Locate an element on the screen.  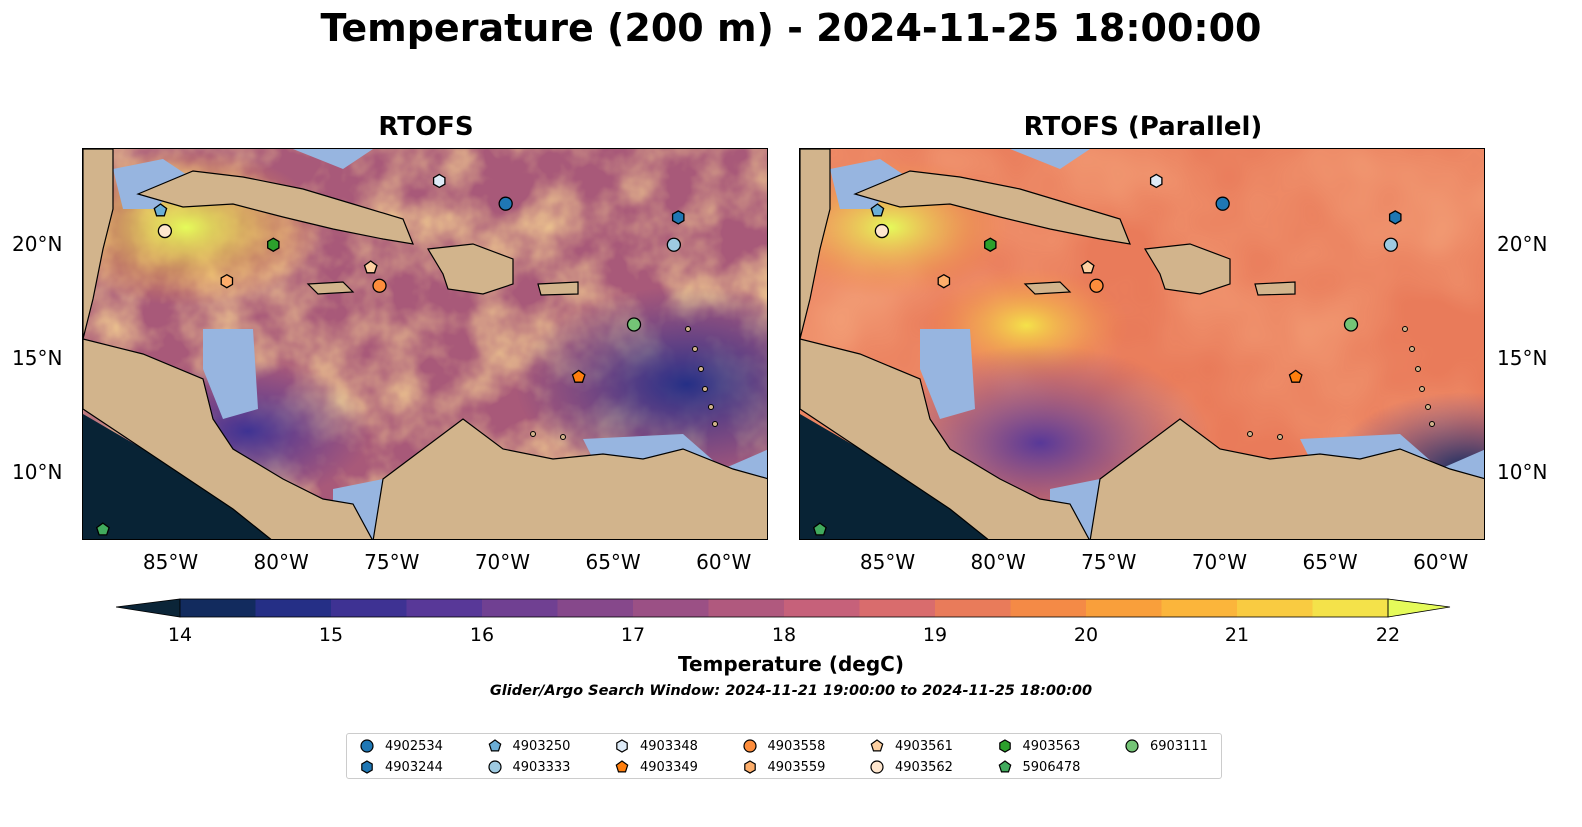
legend-label: 4903558 is located at coordinates (796, 746).